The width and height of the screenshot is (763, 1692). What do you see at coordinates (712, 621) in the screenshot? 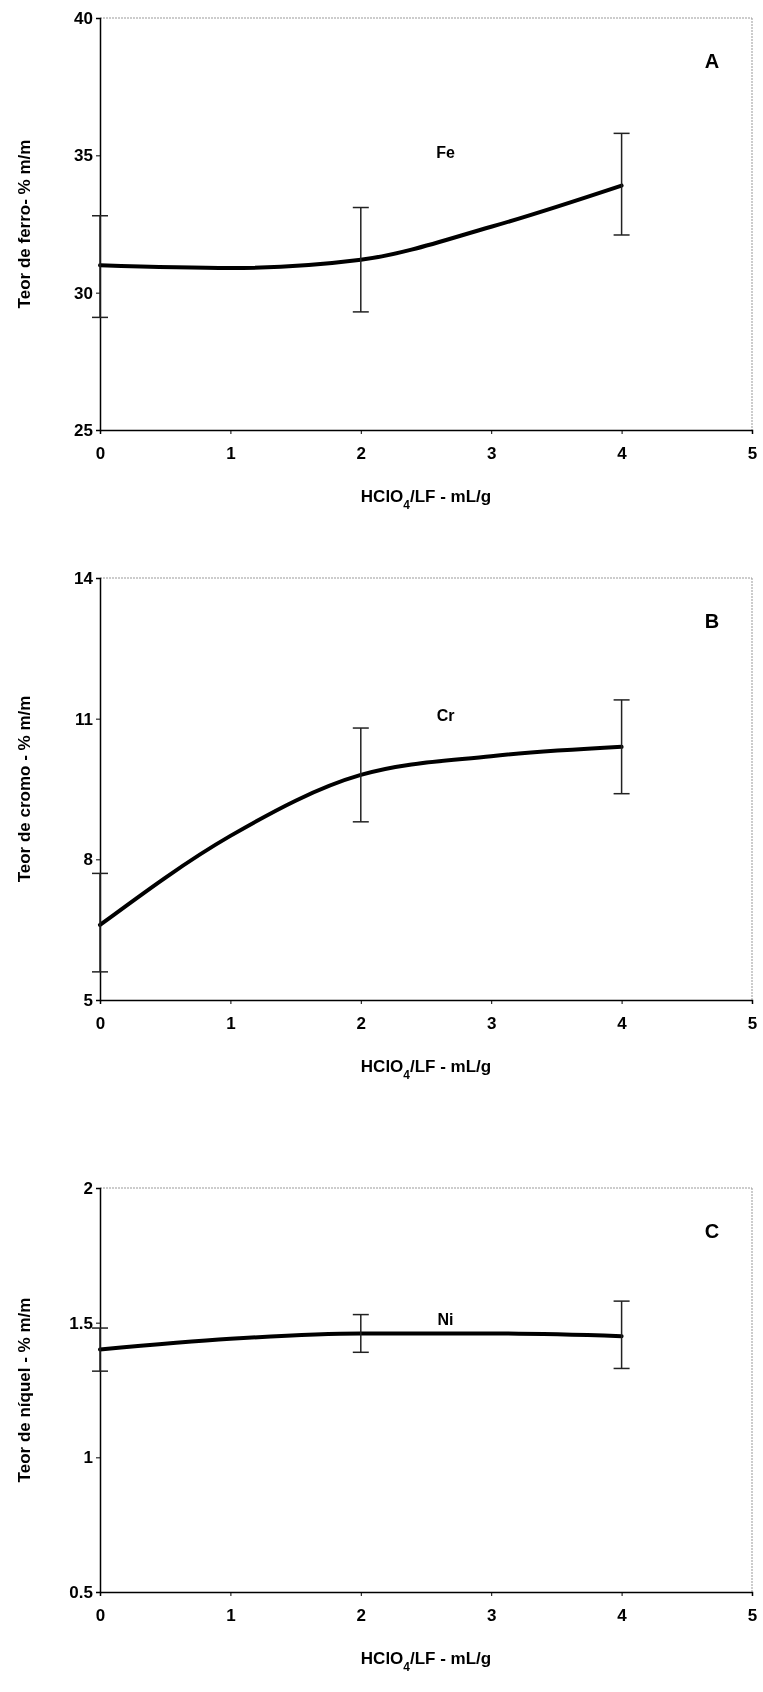
I see `annotation: B` at bounding box center [712, 621].